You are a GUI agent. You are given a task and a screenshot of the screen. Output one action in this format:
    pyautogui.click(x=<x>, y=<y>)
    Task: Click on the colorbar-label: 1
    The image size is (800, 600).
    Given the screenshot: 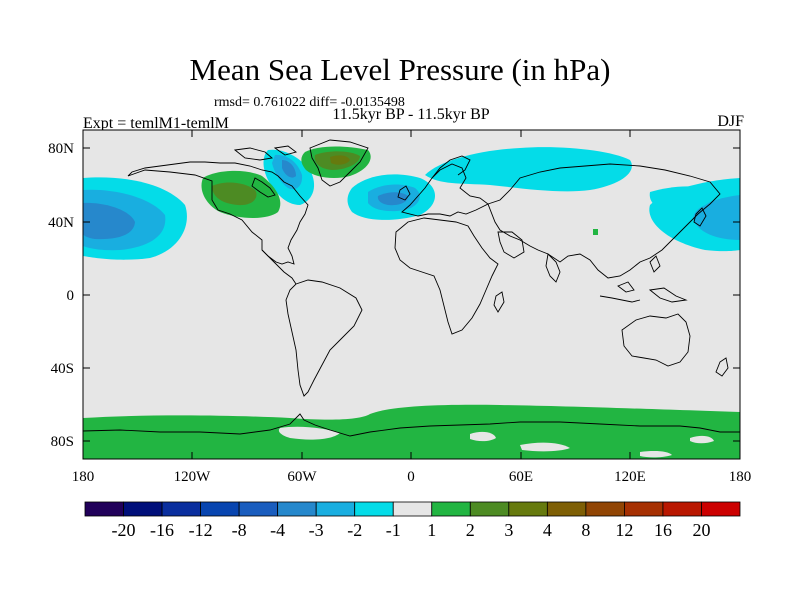 What is the action you would take?
    pyautogui.click(x=432, y=530)
    